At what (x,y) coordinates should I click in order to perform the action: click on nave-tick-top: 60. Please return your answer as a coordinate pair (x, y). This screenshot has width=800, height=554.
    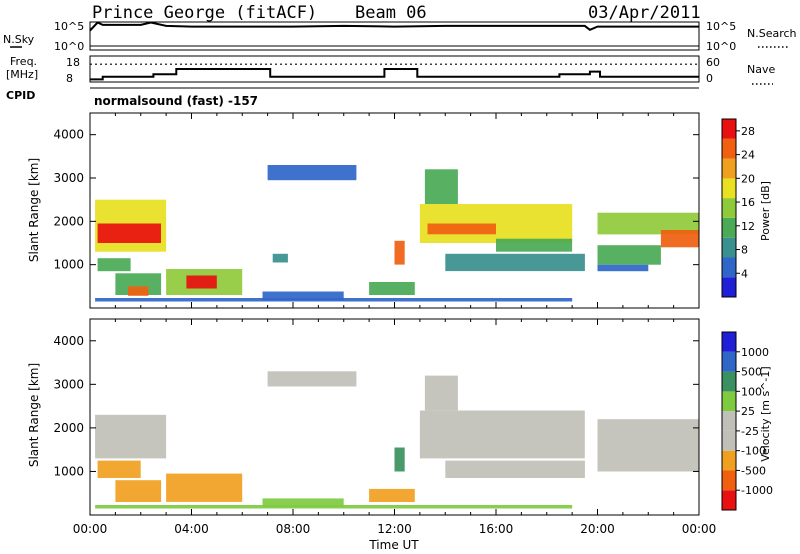
    Looking at the image, I should click on (713, 62).